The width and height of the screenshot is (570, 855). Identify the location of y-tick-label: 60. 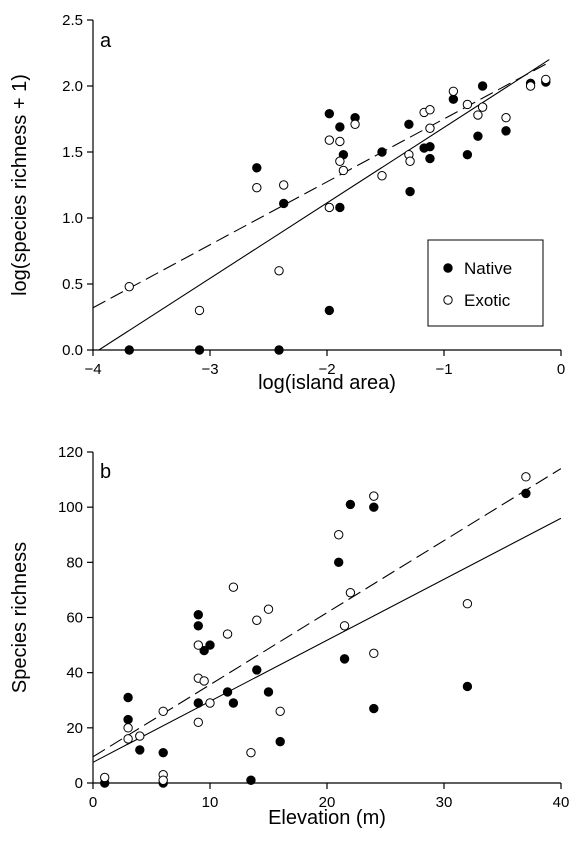
(74, 618).